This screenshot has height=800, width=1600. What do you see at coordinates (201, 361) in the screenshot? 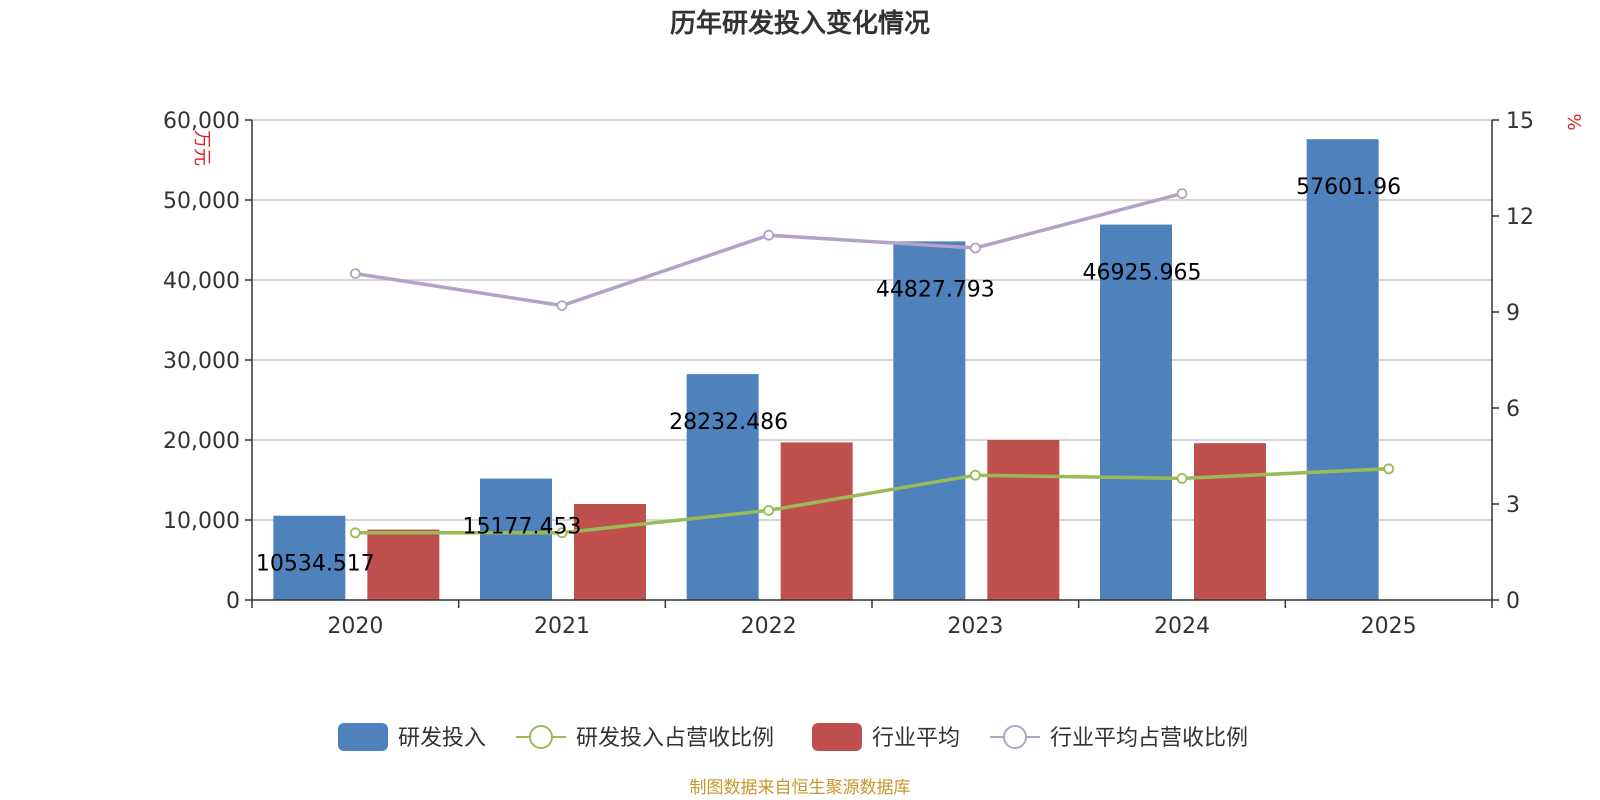
I see `y-left-tick-label: 30,000` at bounding box center [201, 361].